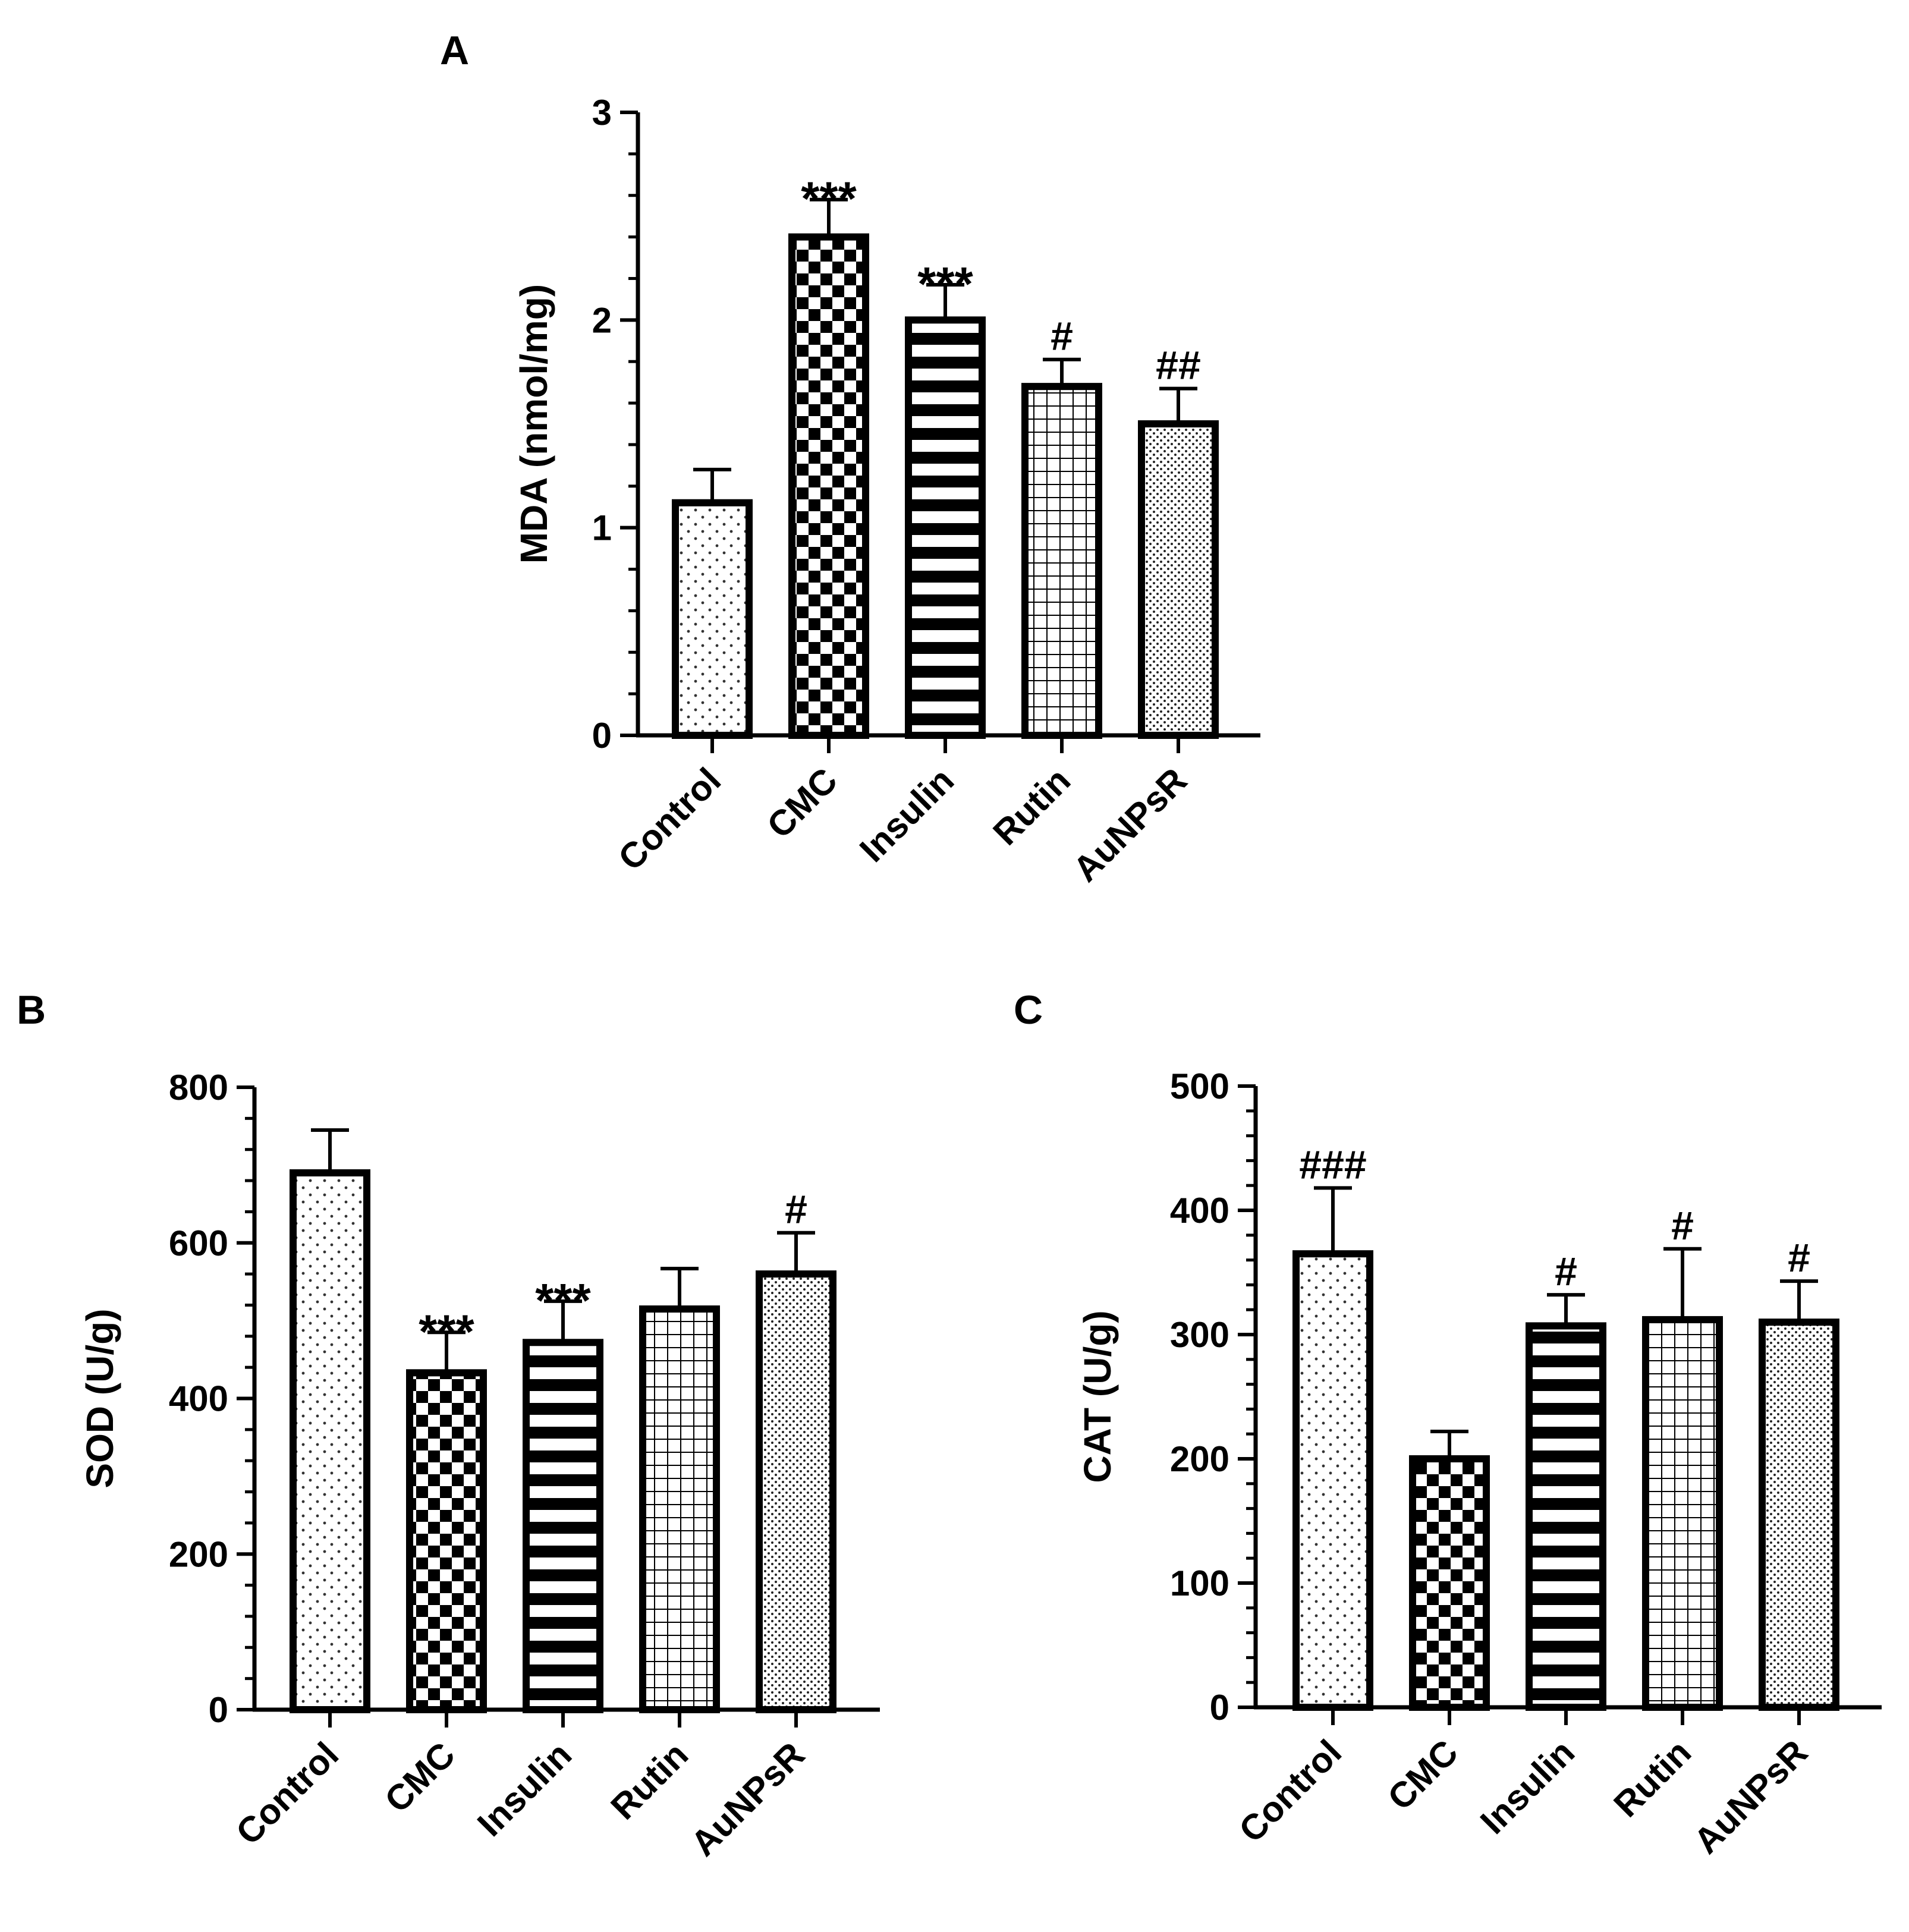 The width and height of the screenshot is (1909, 1932). Describe the element at coordinates (198, 1243) in the screenshot. I see `y-tick-label: 600` at that location.